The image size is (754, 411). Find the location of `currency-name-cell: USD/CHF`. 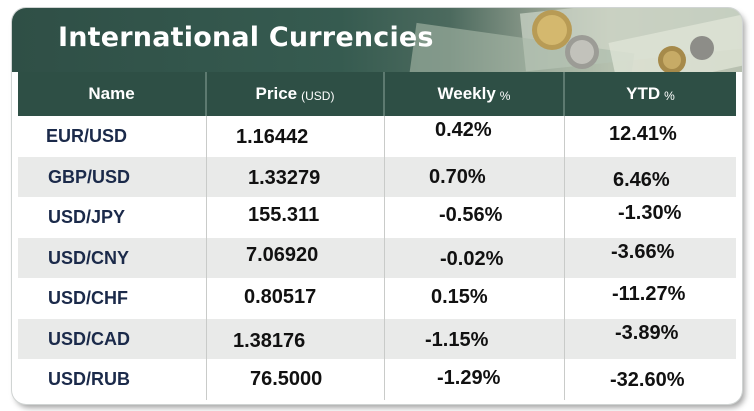

currency-name-cell: USD/CHF is located at coordinates (112, 298).